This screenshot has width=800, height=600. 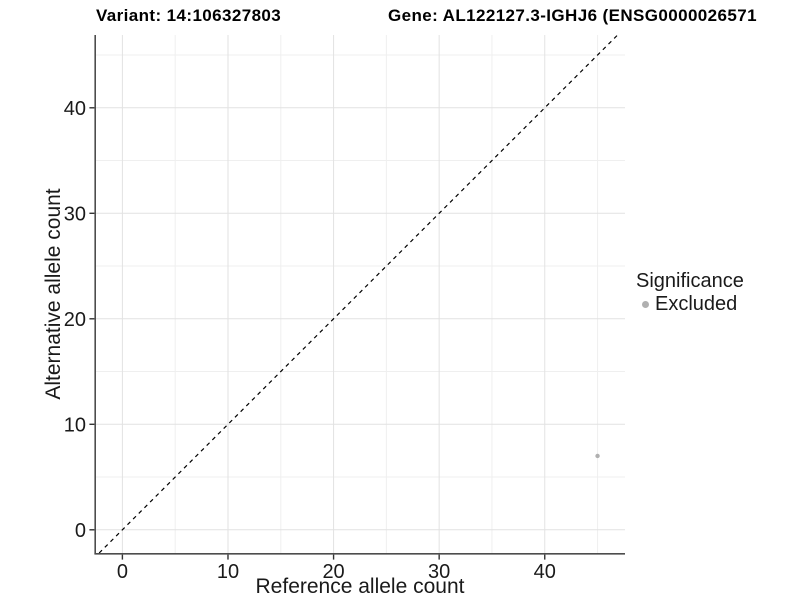 I want to click on plot-title-variant: Variant: 14:106327803, so click(x=189, y=15).